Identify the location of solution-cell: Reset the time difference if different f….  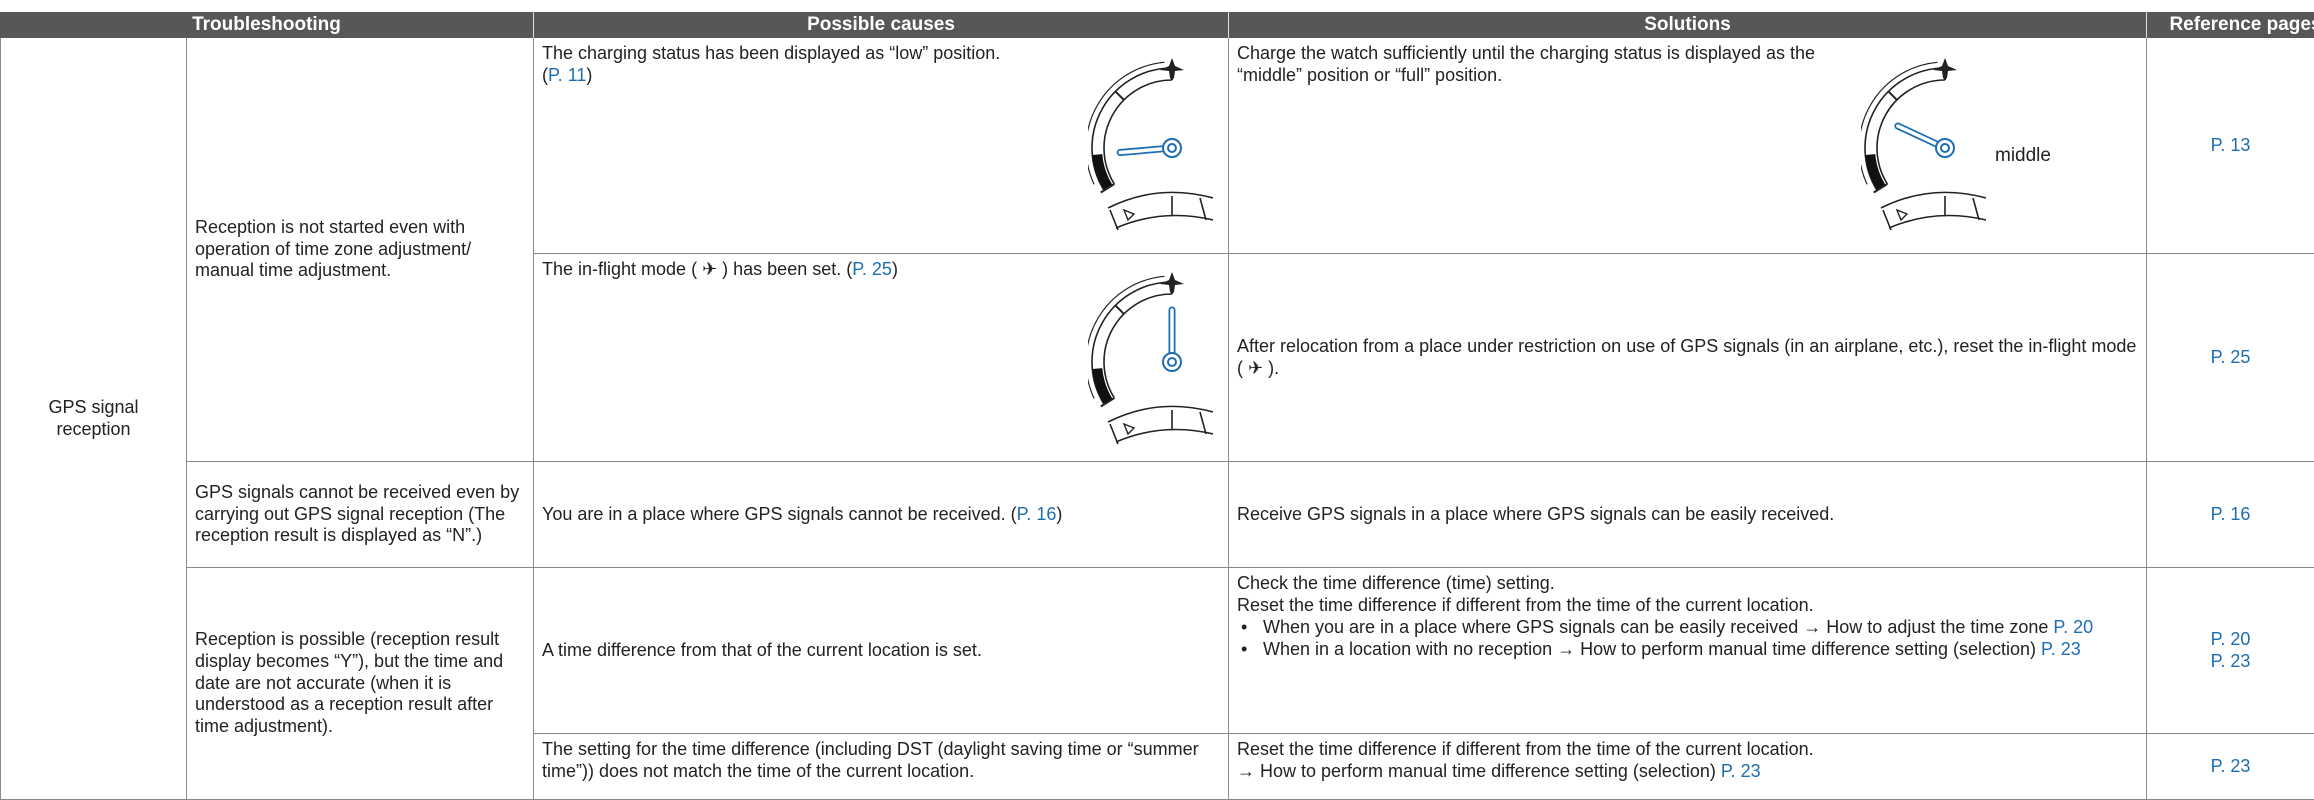
(1688, 767).